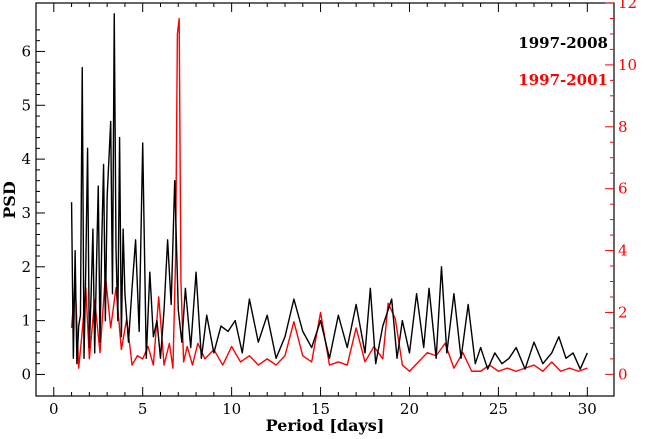 Image resolution: width=654 pixels, height=439 pixels. Describe the element at coordinates (627, 65) in the screenshot. I see `y-right-tick-label: 10` at that location.